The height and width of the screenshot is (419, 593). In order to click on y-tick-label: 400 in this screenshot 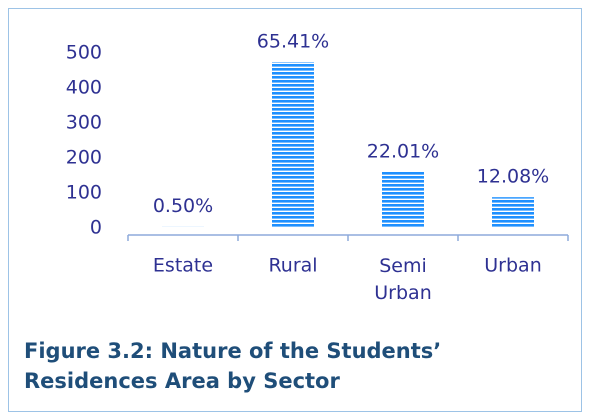, I will do `click(84, 88)`.